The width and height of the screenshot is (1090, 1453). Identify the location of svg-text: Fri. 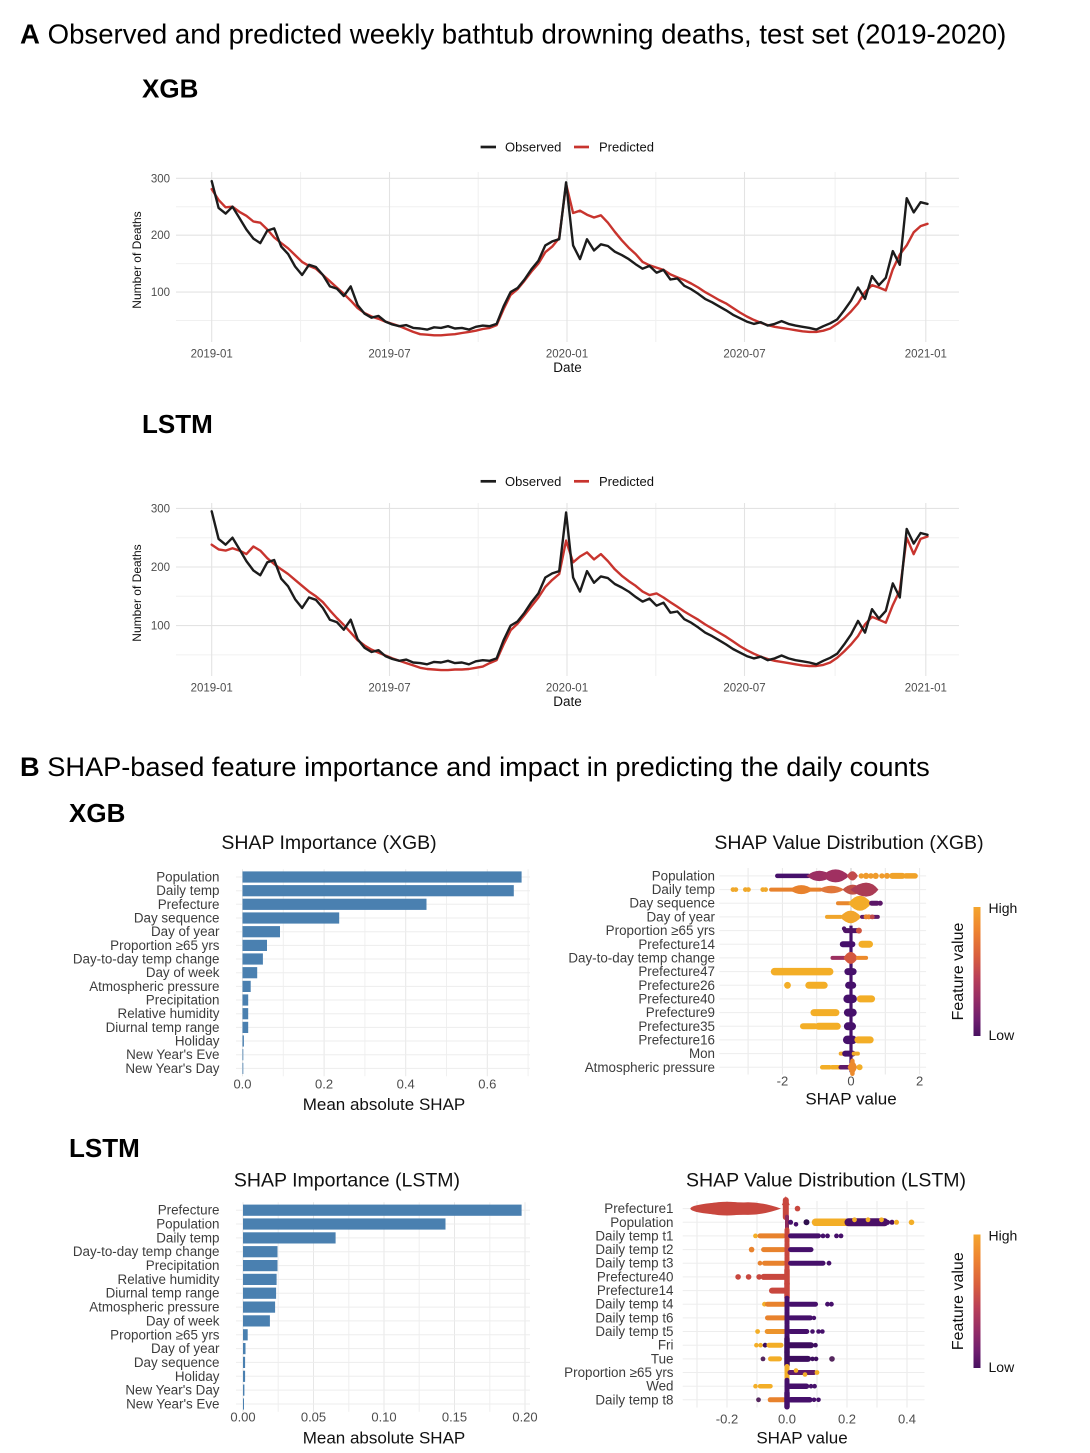
(666, 1345).